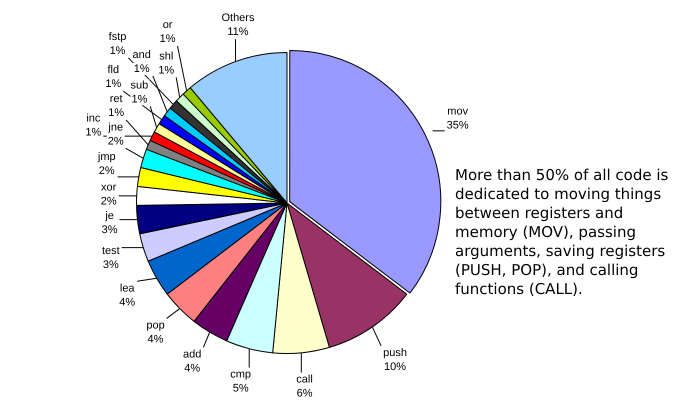  Describe the element at coordinates (106, 156) in the screenshot. I see `slice-label: jmp` at that location.